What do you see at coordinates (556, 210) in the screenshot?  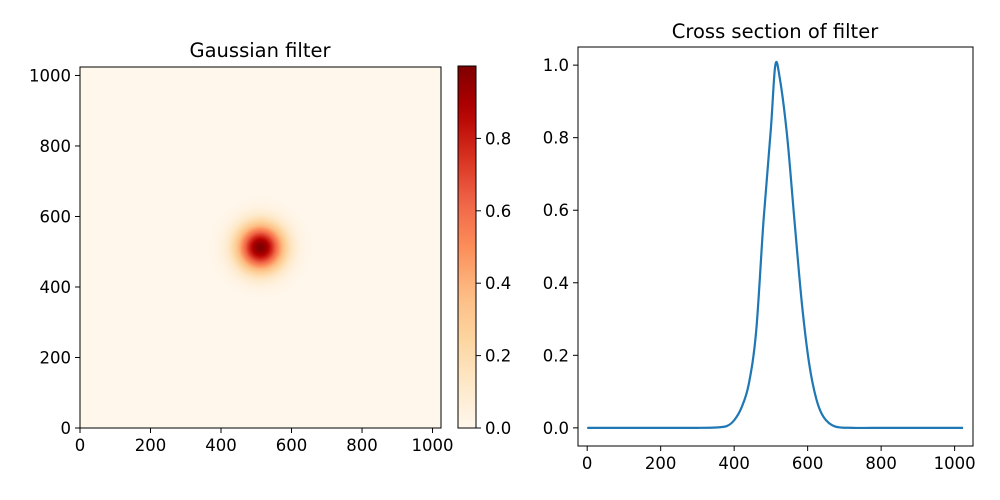 I see `line-y-tick-label: 0.6` at bounding box center [556, 210].